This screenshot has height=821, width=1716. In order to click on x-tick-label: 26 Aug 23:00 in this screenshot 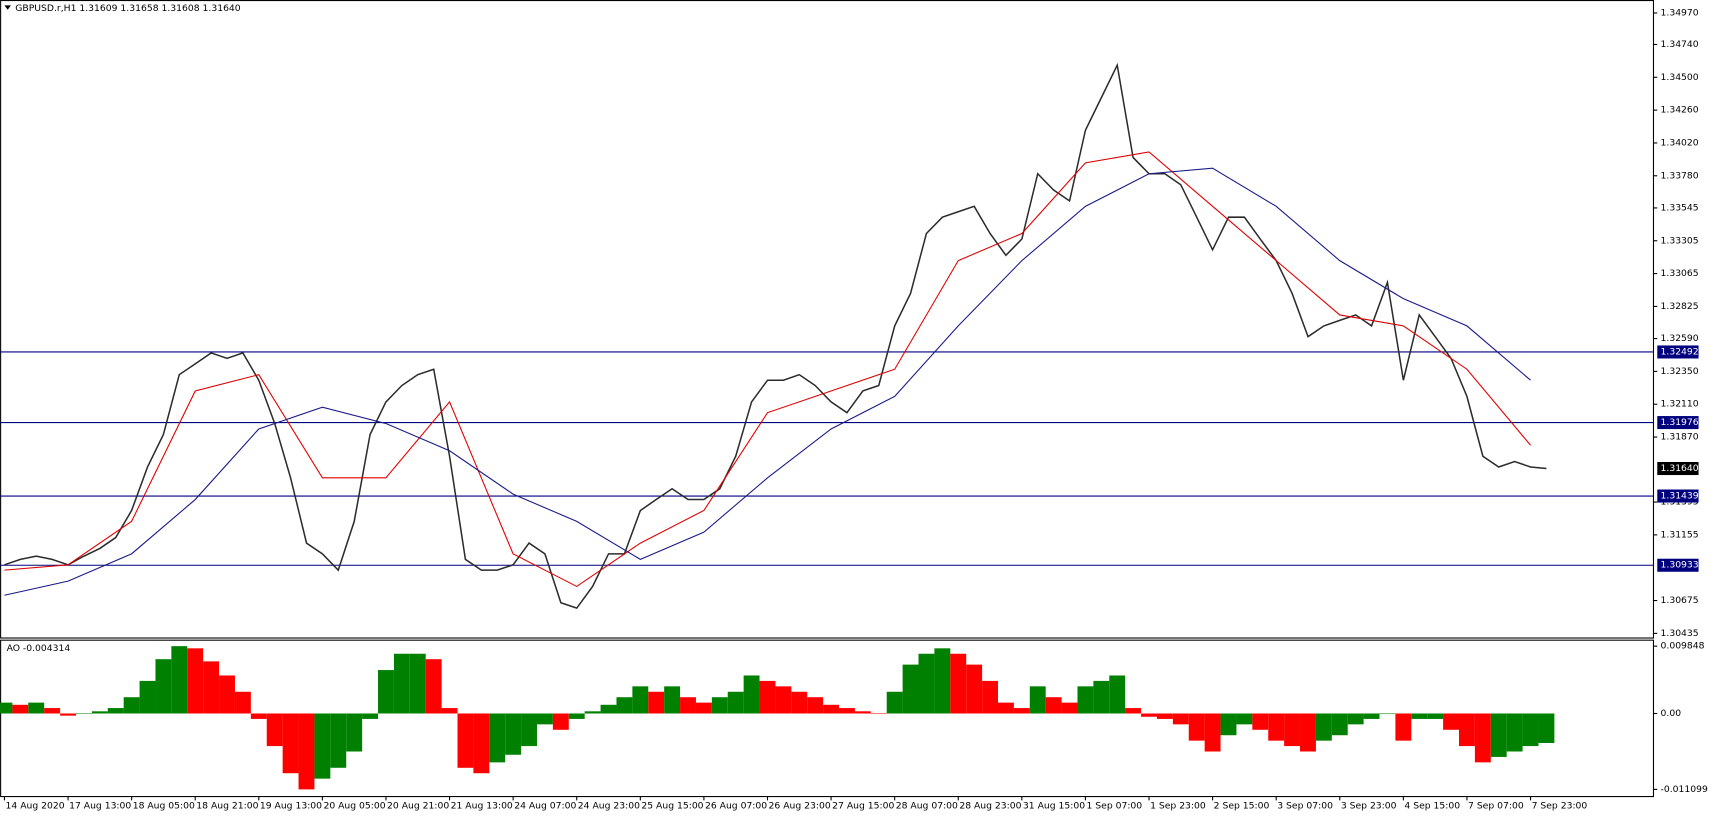, I will do `click(800, 805)`.